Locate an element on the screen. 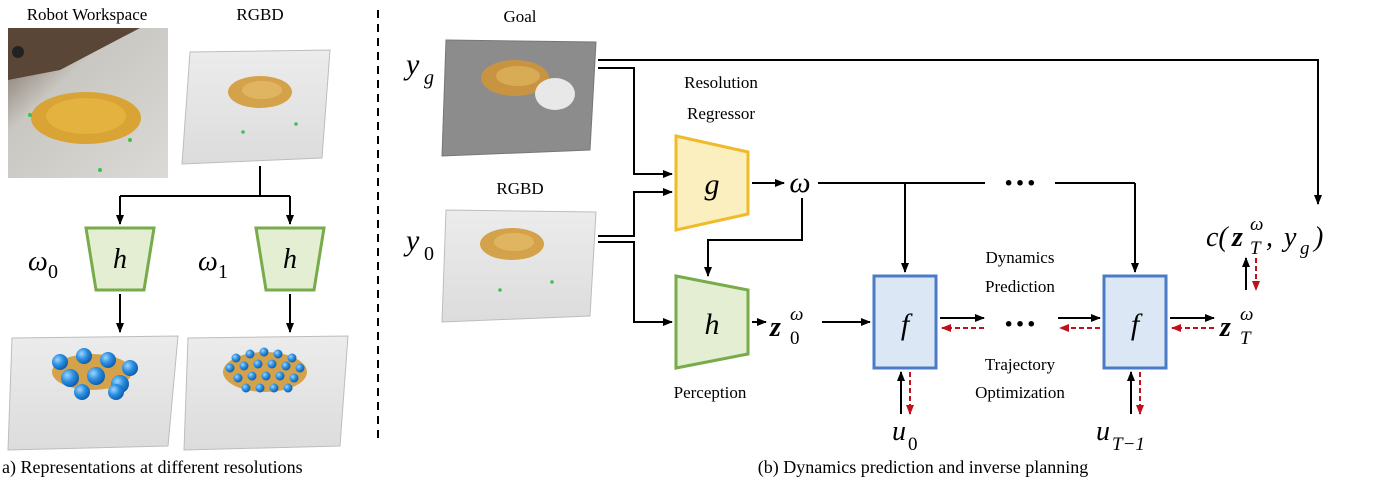  cost-expression: c( z ω T , y g ) is located at coordinates (1264, 236).